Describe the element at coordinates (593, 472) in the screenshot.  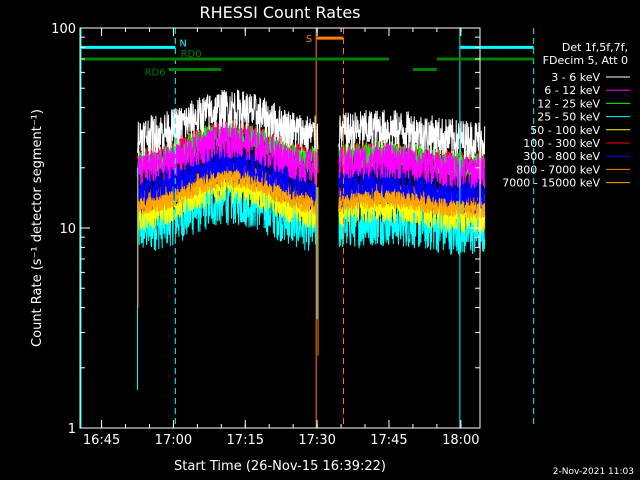
I see `footer-timestamp: 2-Nov-2021 11:03` at that location.